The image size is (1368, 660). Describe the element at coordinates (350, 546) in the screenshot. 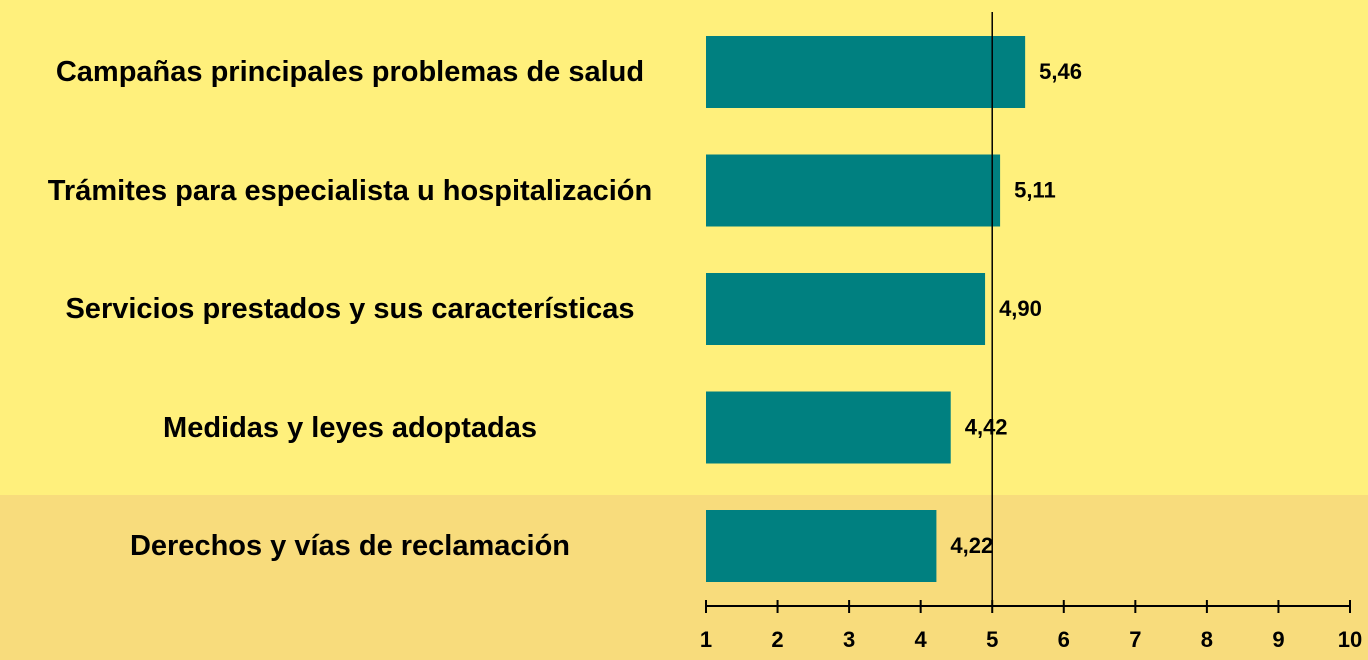

I see `category-label: Derechos y vías de reclamación` at that location.